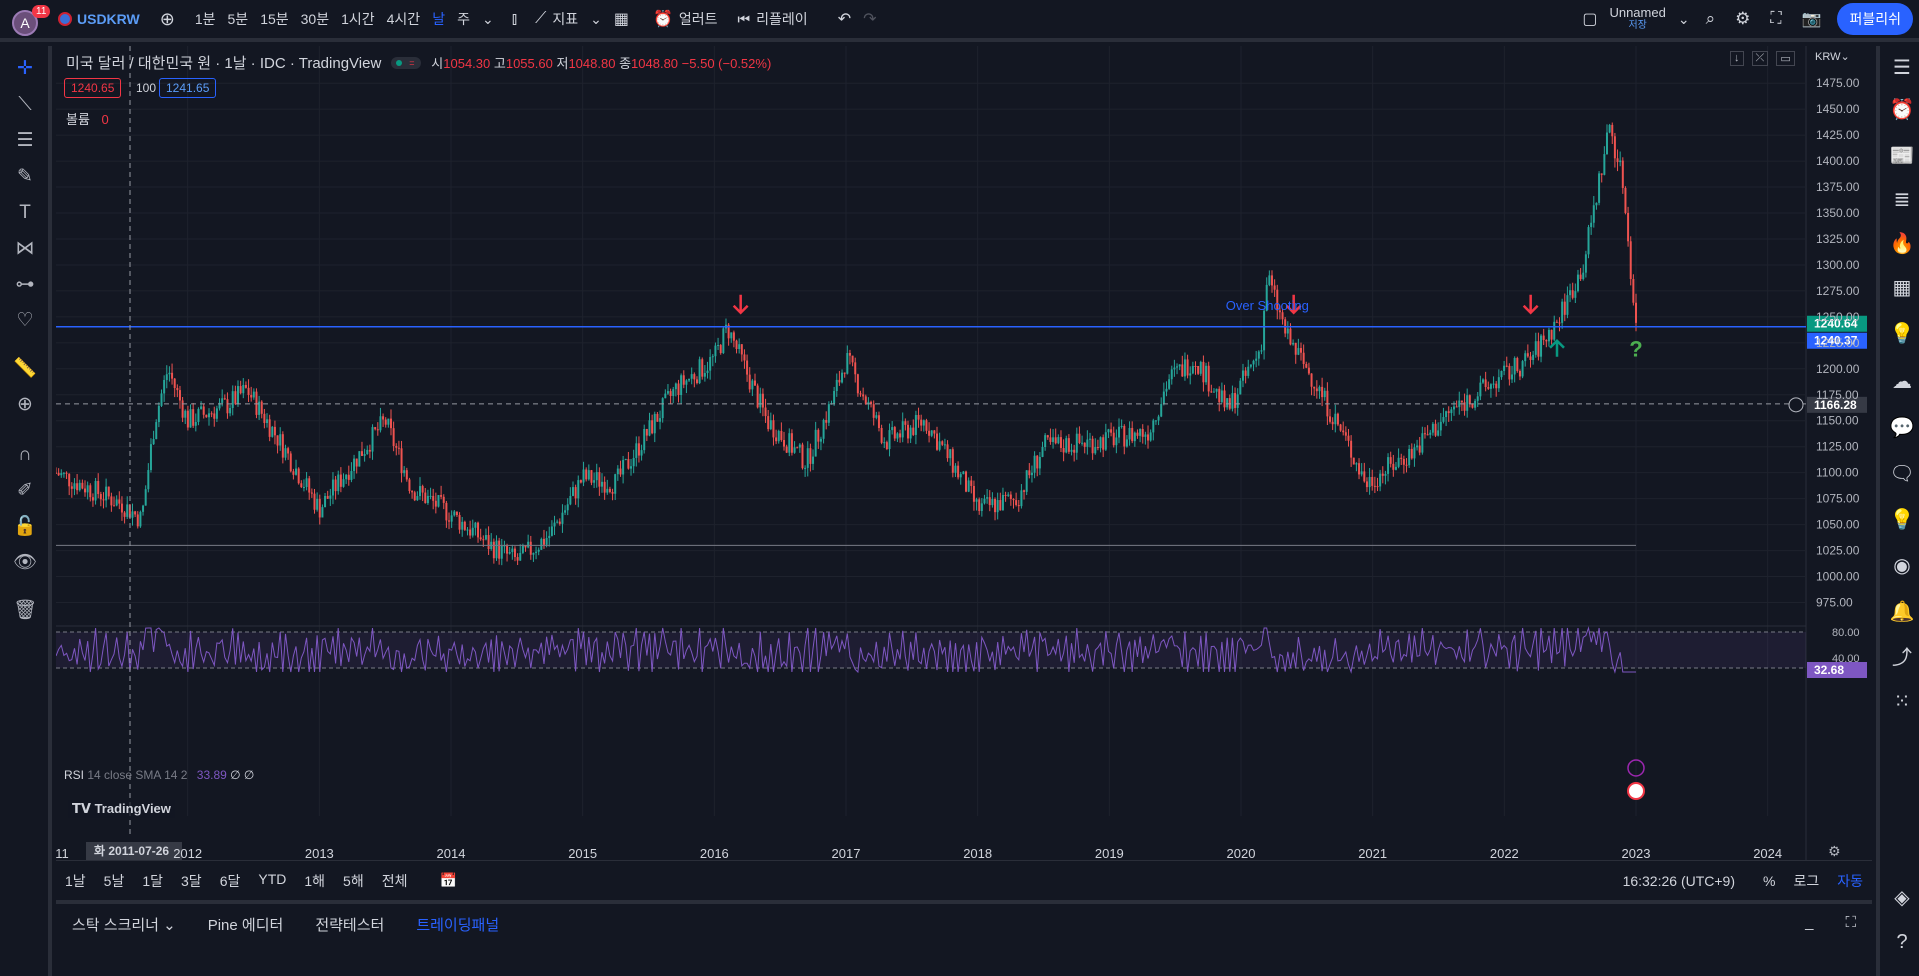  What do you see at coordinates (1683, 18) in the screenshot?
I see `layout-dropdown: ⌄` at bounding box center [1683, 18].